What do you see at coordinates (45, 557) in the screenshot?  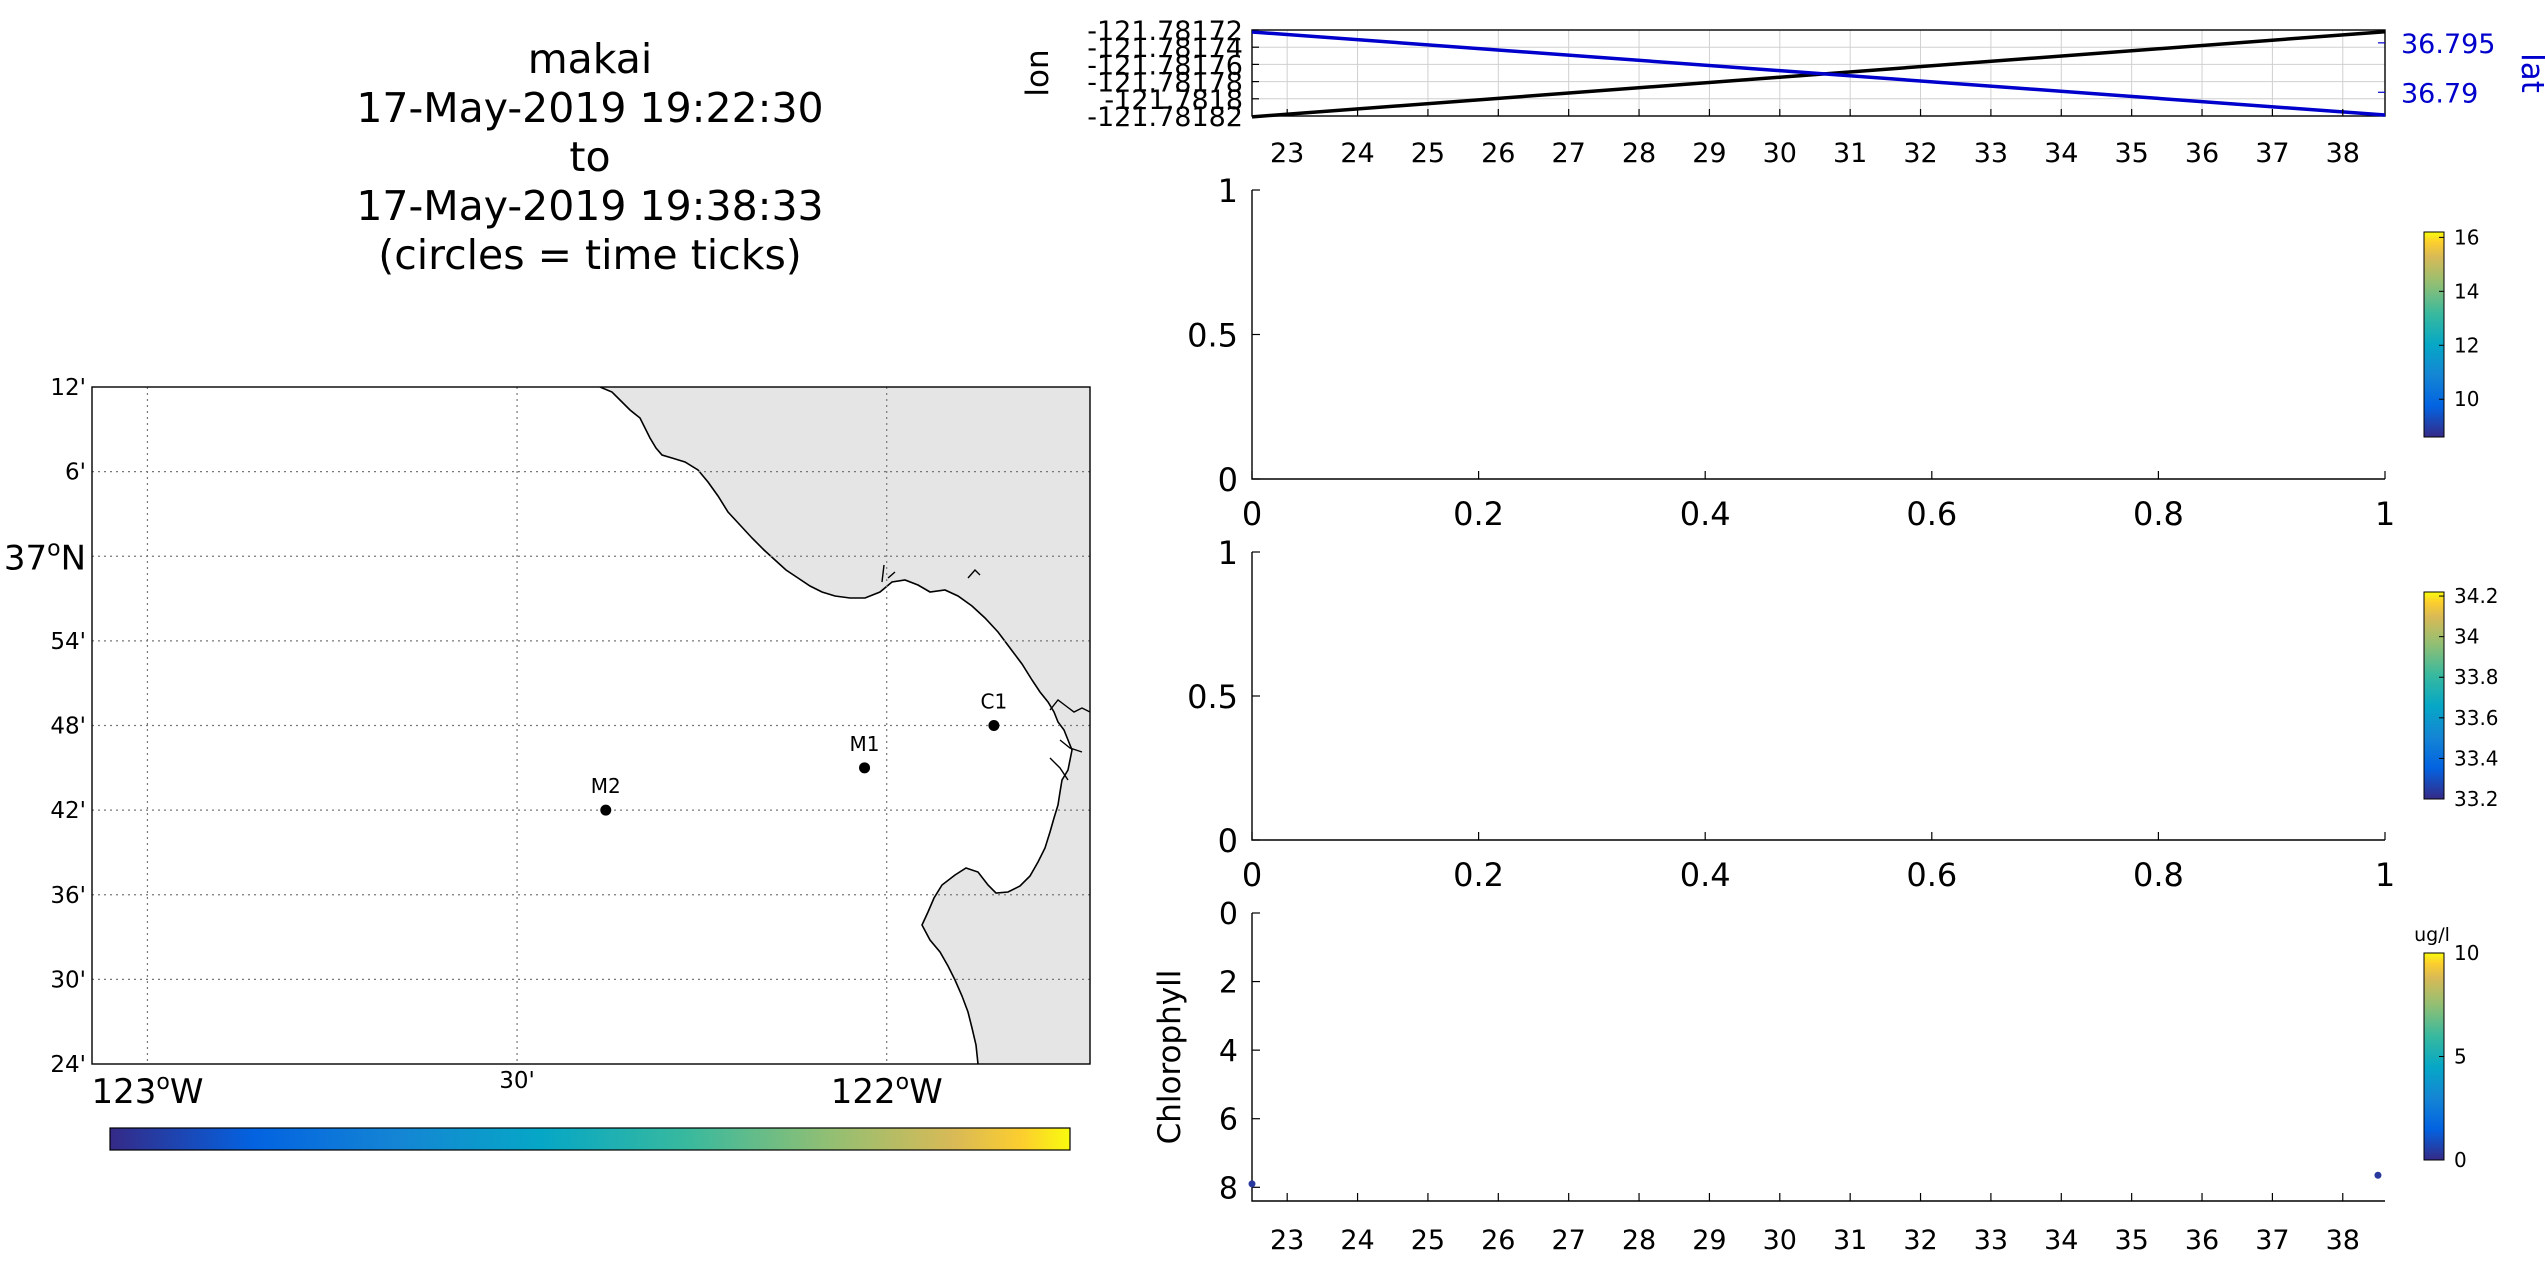 I see `map-lat-label: 37oN` at bounding box center [45, 557].